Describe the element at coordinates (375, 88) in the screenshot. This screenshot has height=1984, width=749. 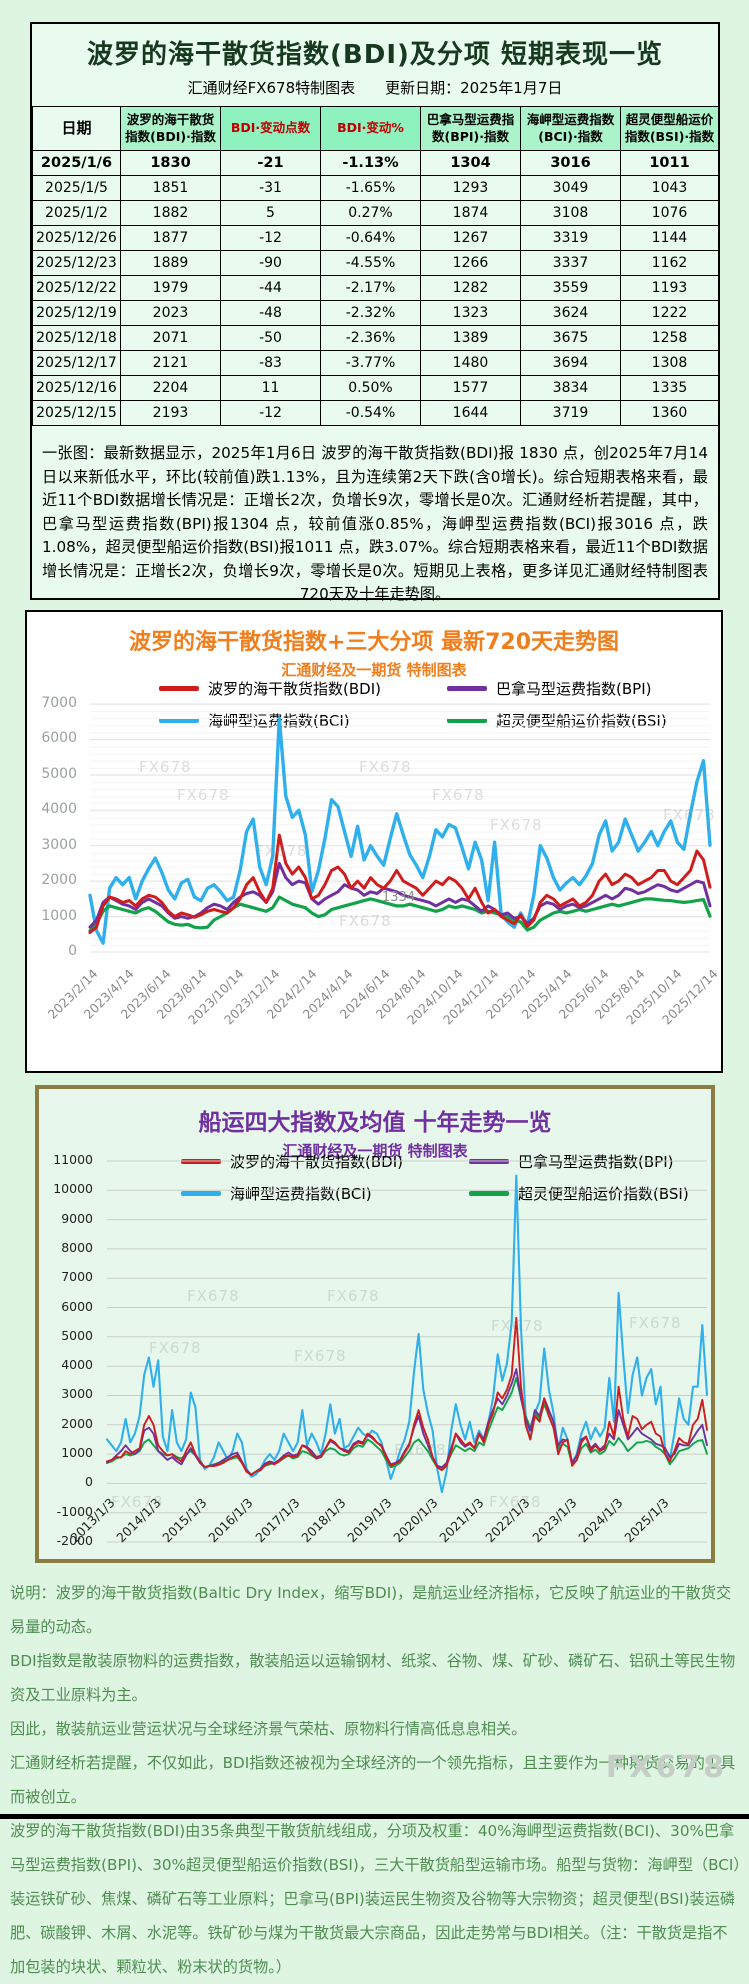
I see `table-subtitle: 汇通财经FX678特制图表 更新日期：2025年1月7日` at that location.